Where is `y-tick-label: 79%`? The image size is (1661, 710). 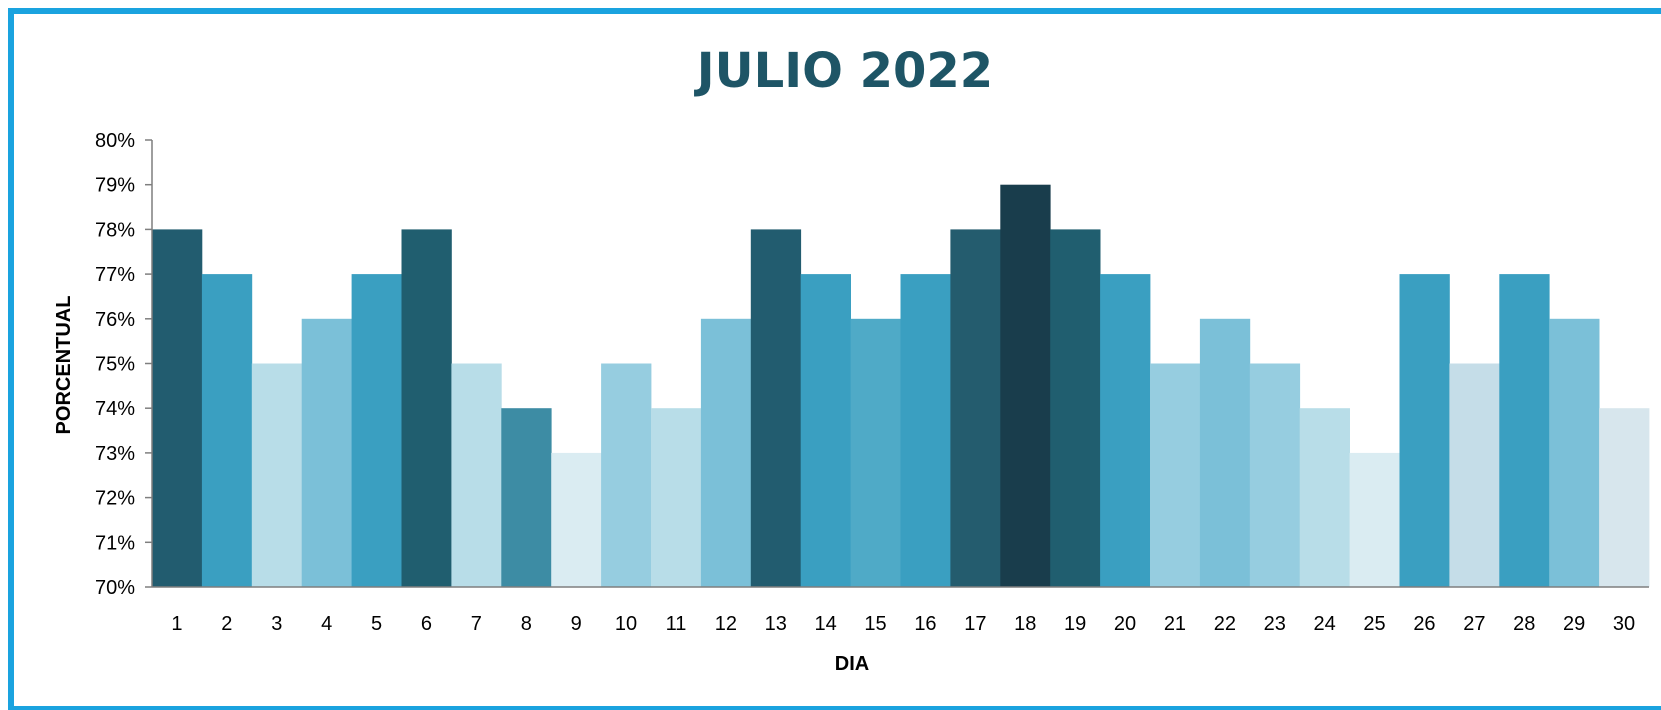
y-tick-label: 79% is located at coordinates (115, 186).